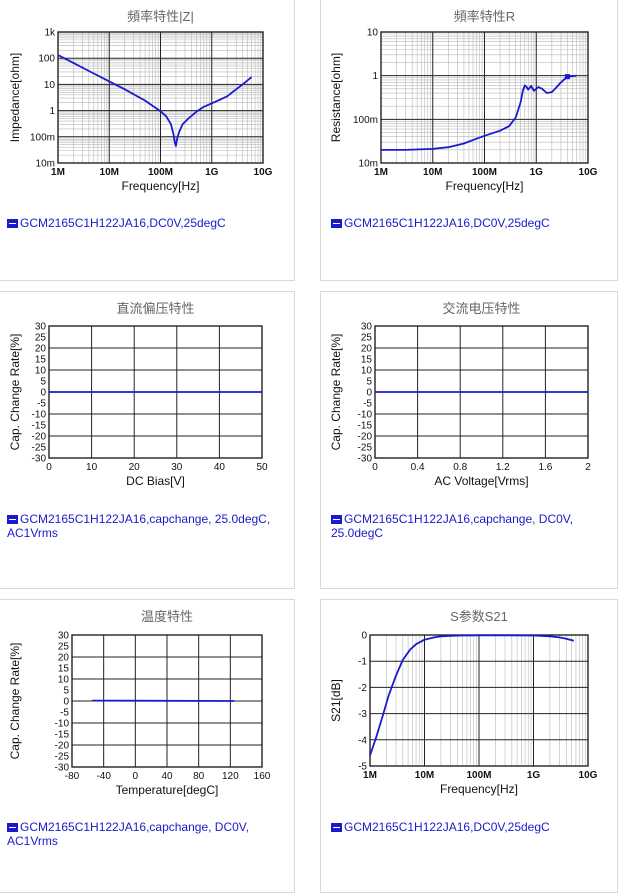  What do you see at coordinates (72, 776) in the screenshot?
I see `x-tick-label: -80` at bounding box center [72, 776].